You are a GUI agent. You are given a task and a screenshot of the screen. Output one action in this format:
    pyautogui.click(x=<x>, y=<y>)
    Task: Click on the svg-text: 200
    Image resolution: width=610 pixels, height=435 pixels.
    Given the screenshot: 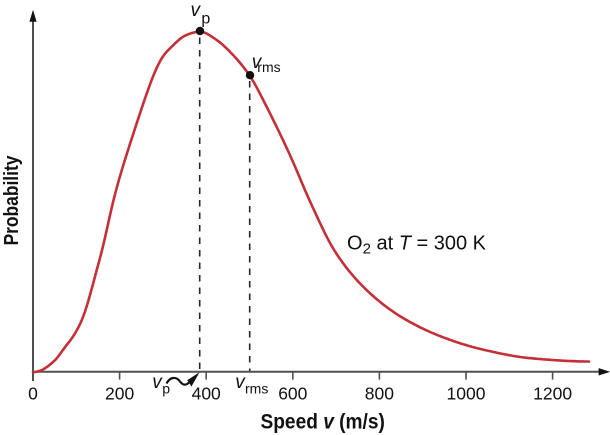 What is the action you would take?
    pyautogui.click(x=119, y=394)
    